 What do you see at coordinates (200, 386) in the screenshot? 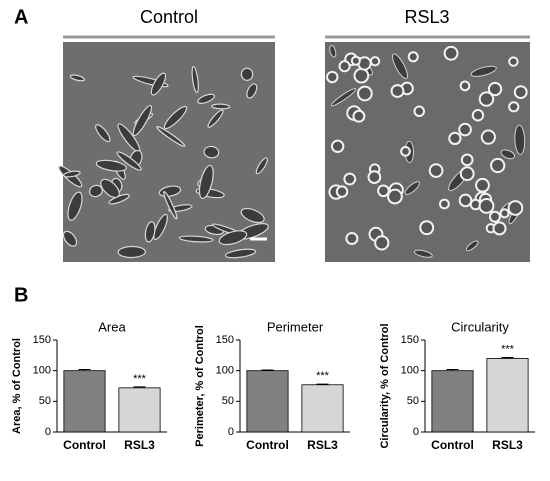
I see `y-axis-label: Perimeter, % of Control` at bounding box center [200, 386].